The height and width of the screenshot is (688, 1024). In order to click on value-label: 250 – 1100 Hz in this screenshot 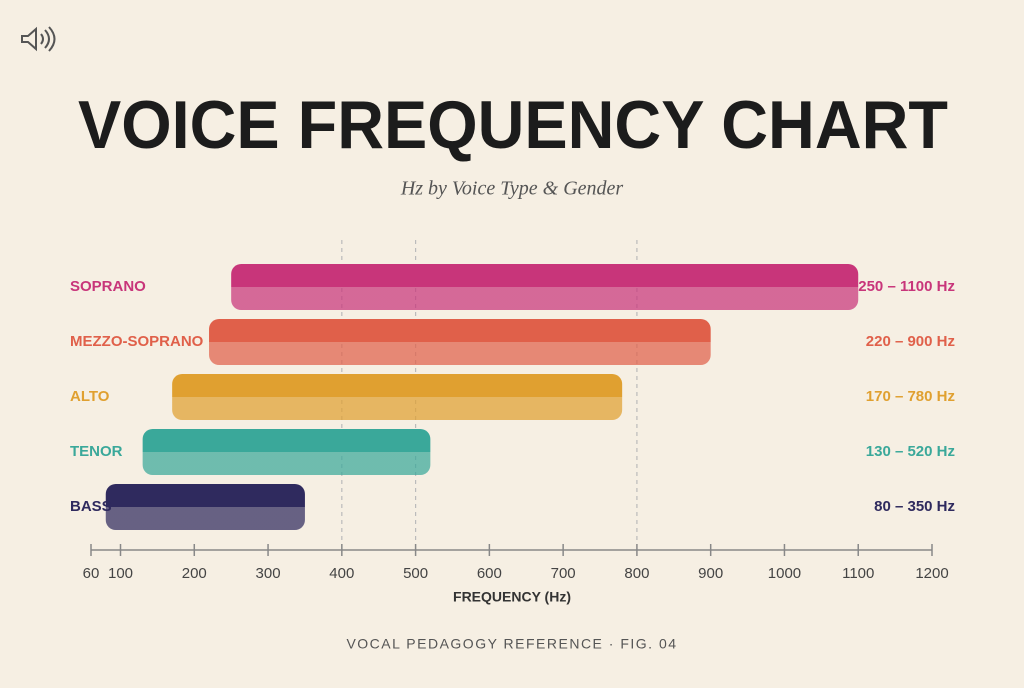, I will do `click(906, 286)`.